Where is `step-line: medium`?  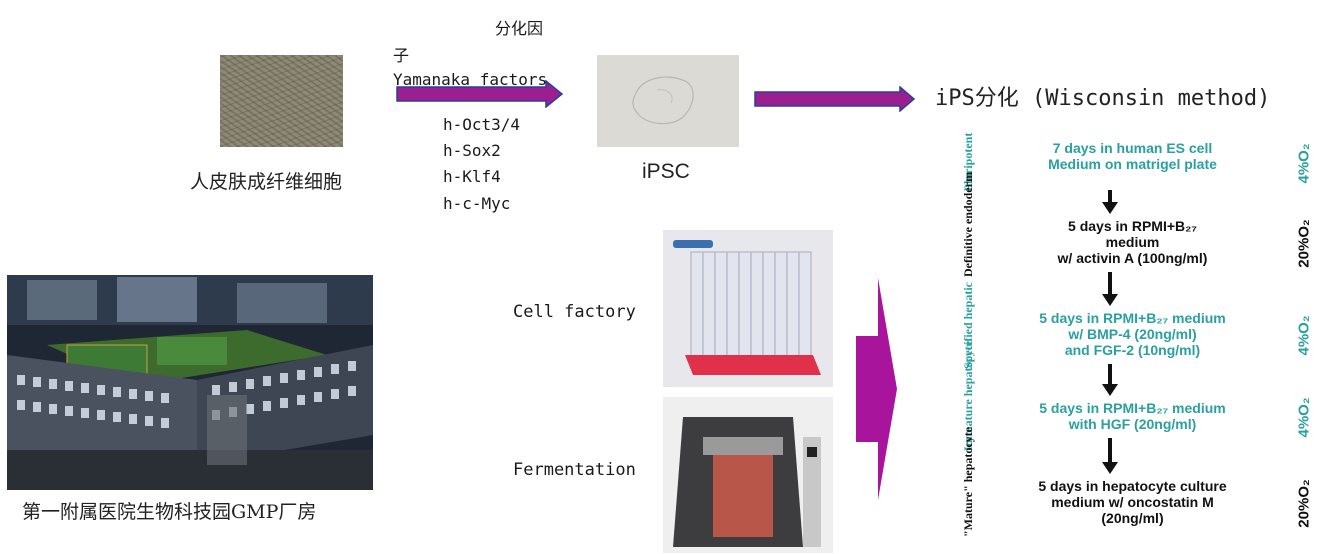 step-line: medium is located at coordinates (1132, 242).